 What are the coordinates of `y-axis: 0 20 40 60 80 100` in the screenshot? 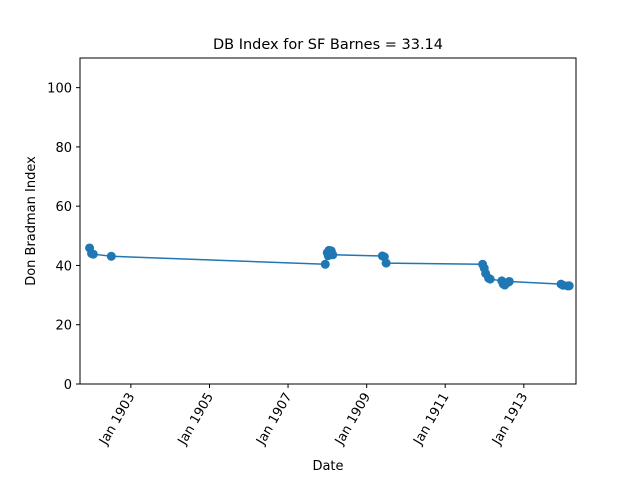 It's located at (63, 237).